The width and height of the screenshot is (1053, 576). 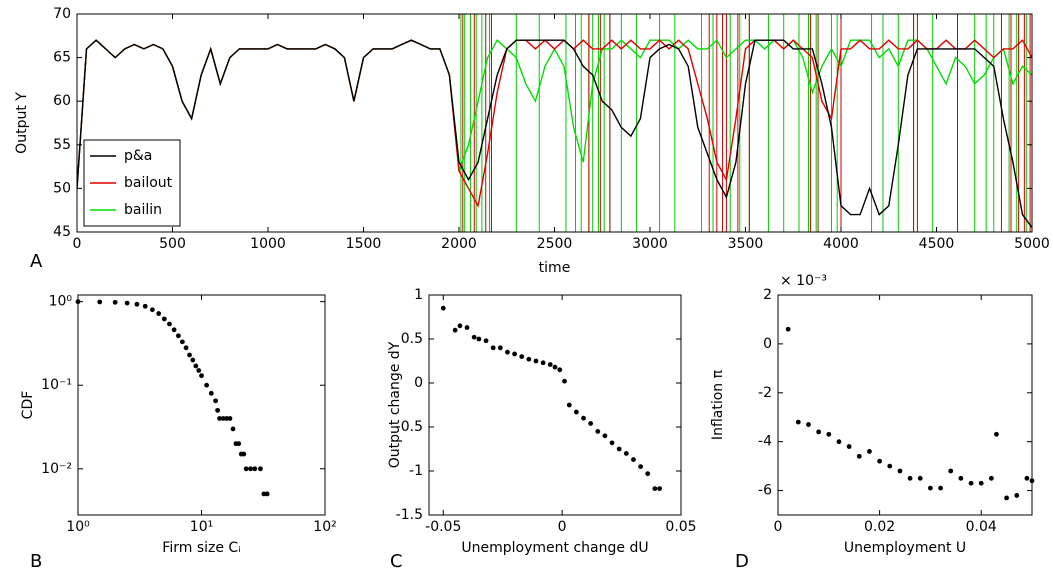 I want to click on y-axis-label: Output Y, so click(x=22, y=123).